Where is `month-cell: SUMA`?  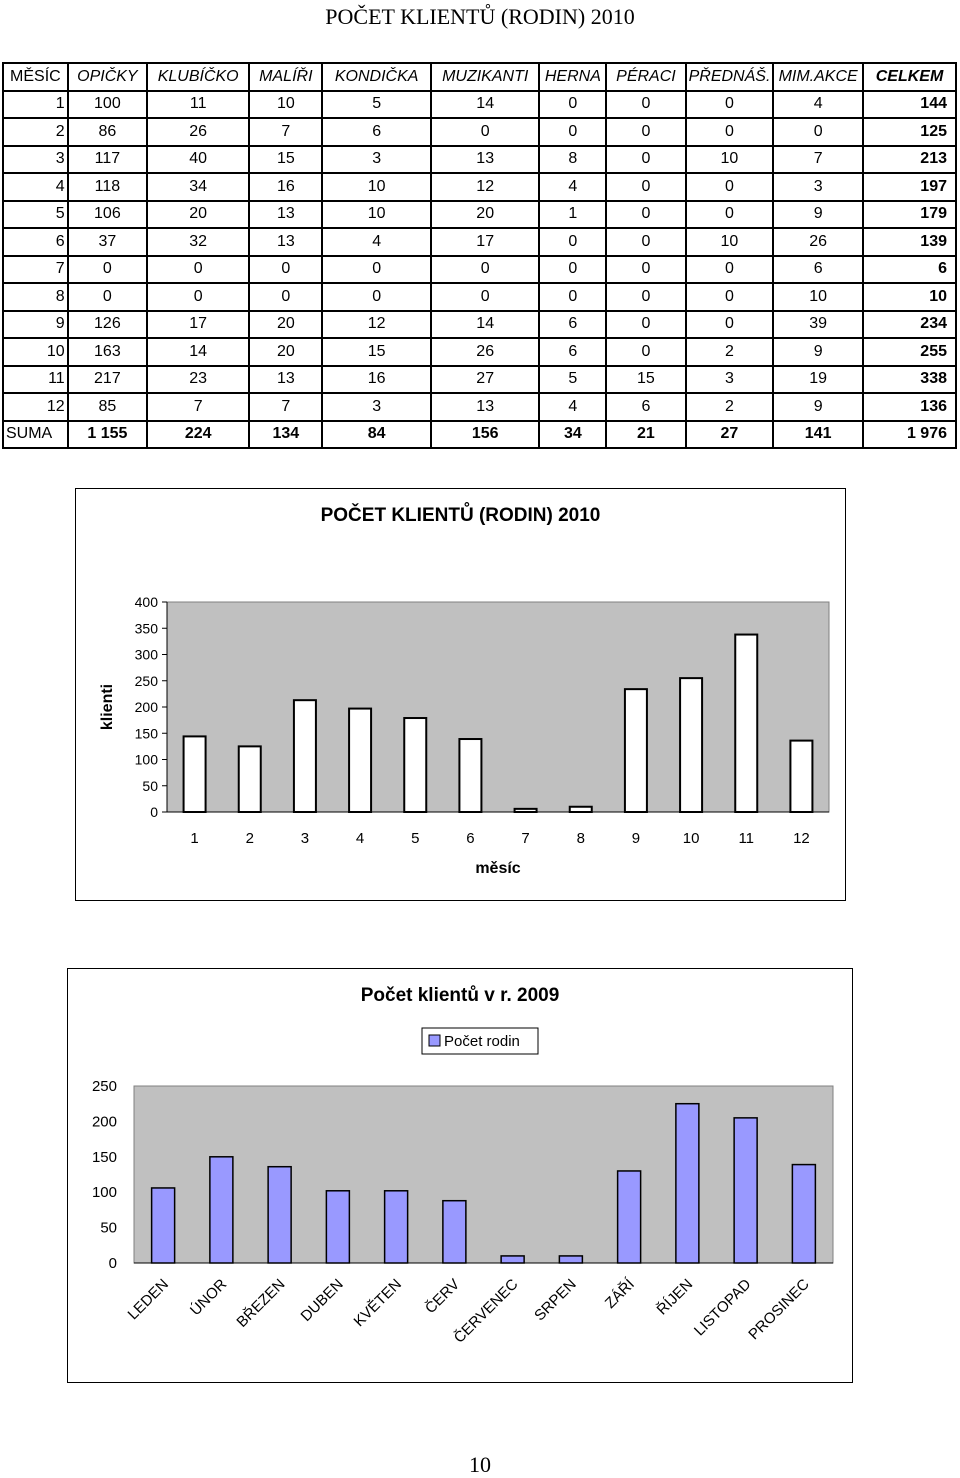 month-cell: SUMA is located at coordinates (35, 434).